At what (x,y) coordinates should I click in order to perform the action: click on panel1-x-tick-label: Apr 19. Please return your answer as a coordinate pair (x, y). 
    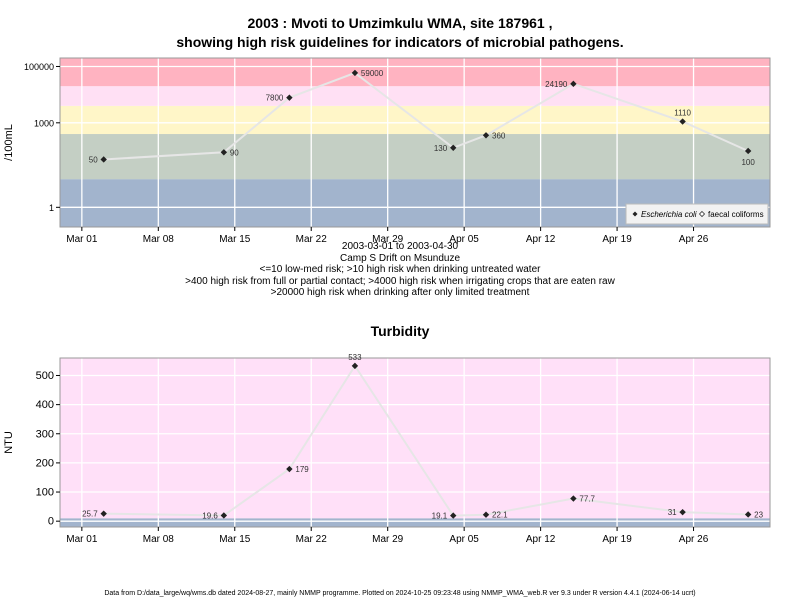
    Looking at the image, I should click on (617, 239).